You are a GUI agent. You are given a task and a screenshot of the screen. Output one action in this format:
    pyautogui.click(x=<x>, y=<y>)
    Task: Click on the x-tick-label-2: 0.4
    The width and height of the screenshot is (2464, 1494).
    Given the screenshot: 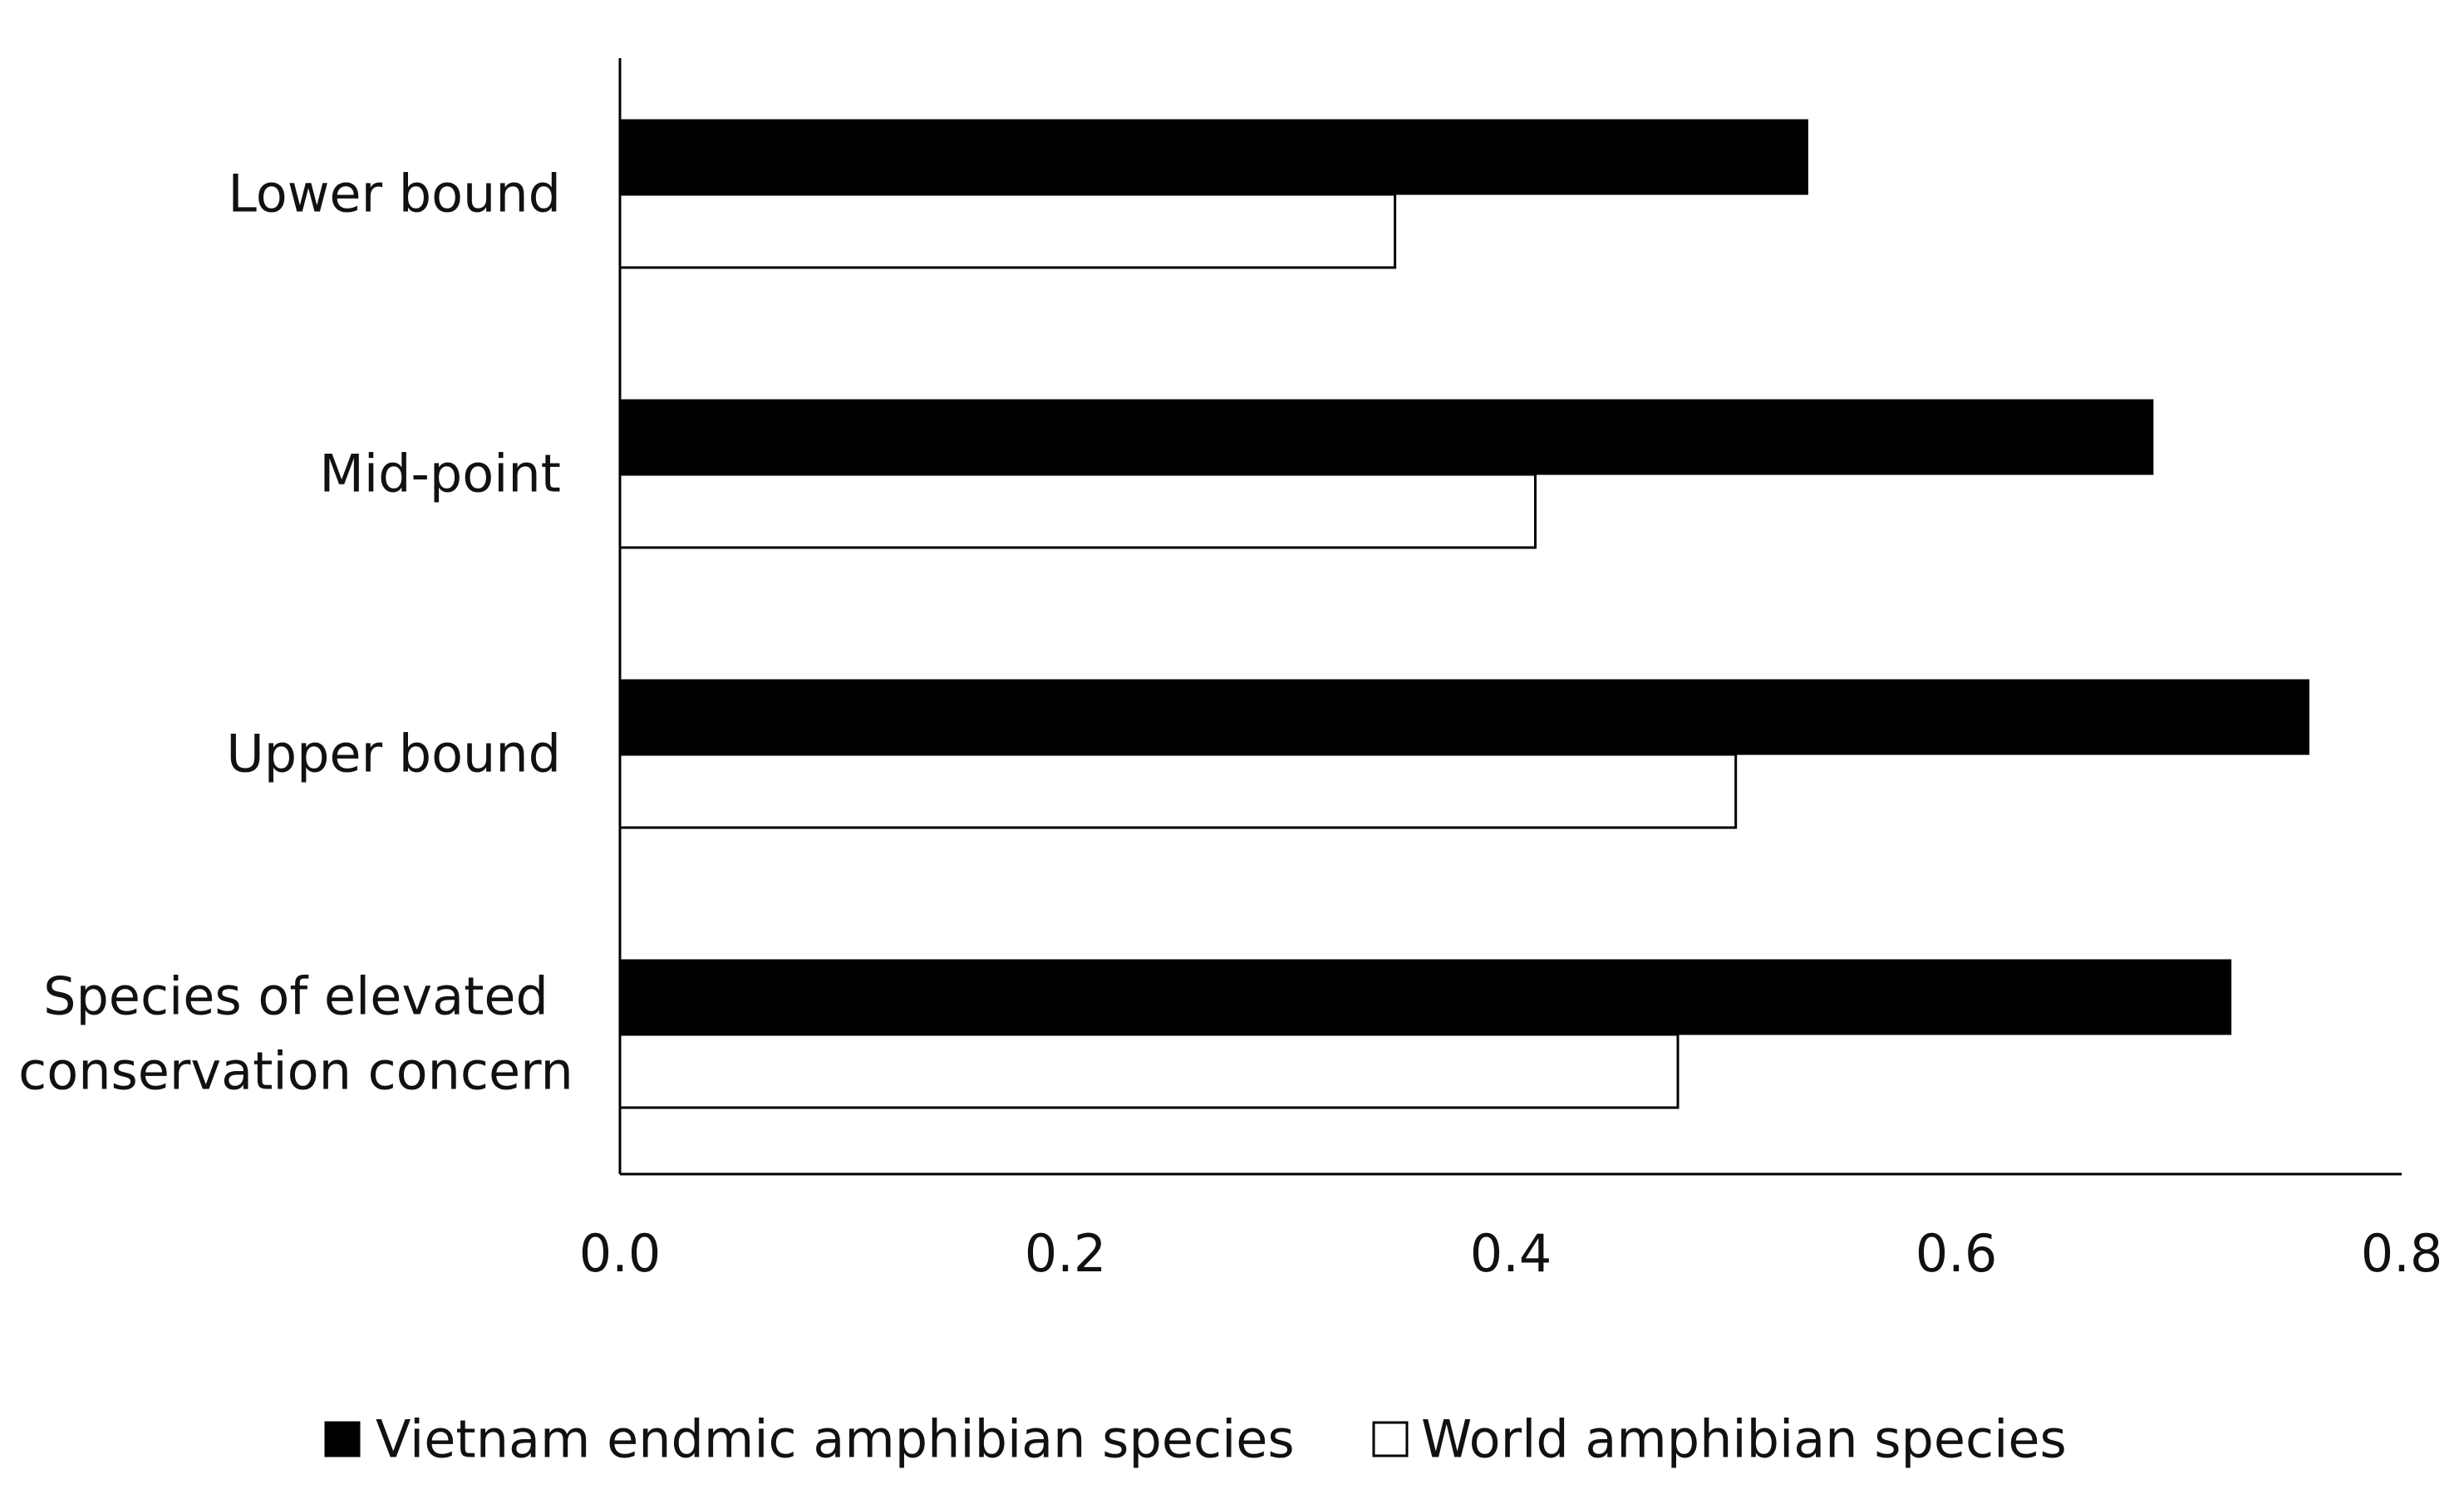 What is the action you would take?
    pyautogui.click(x=1511, y=1254)
    